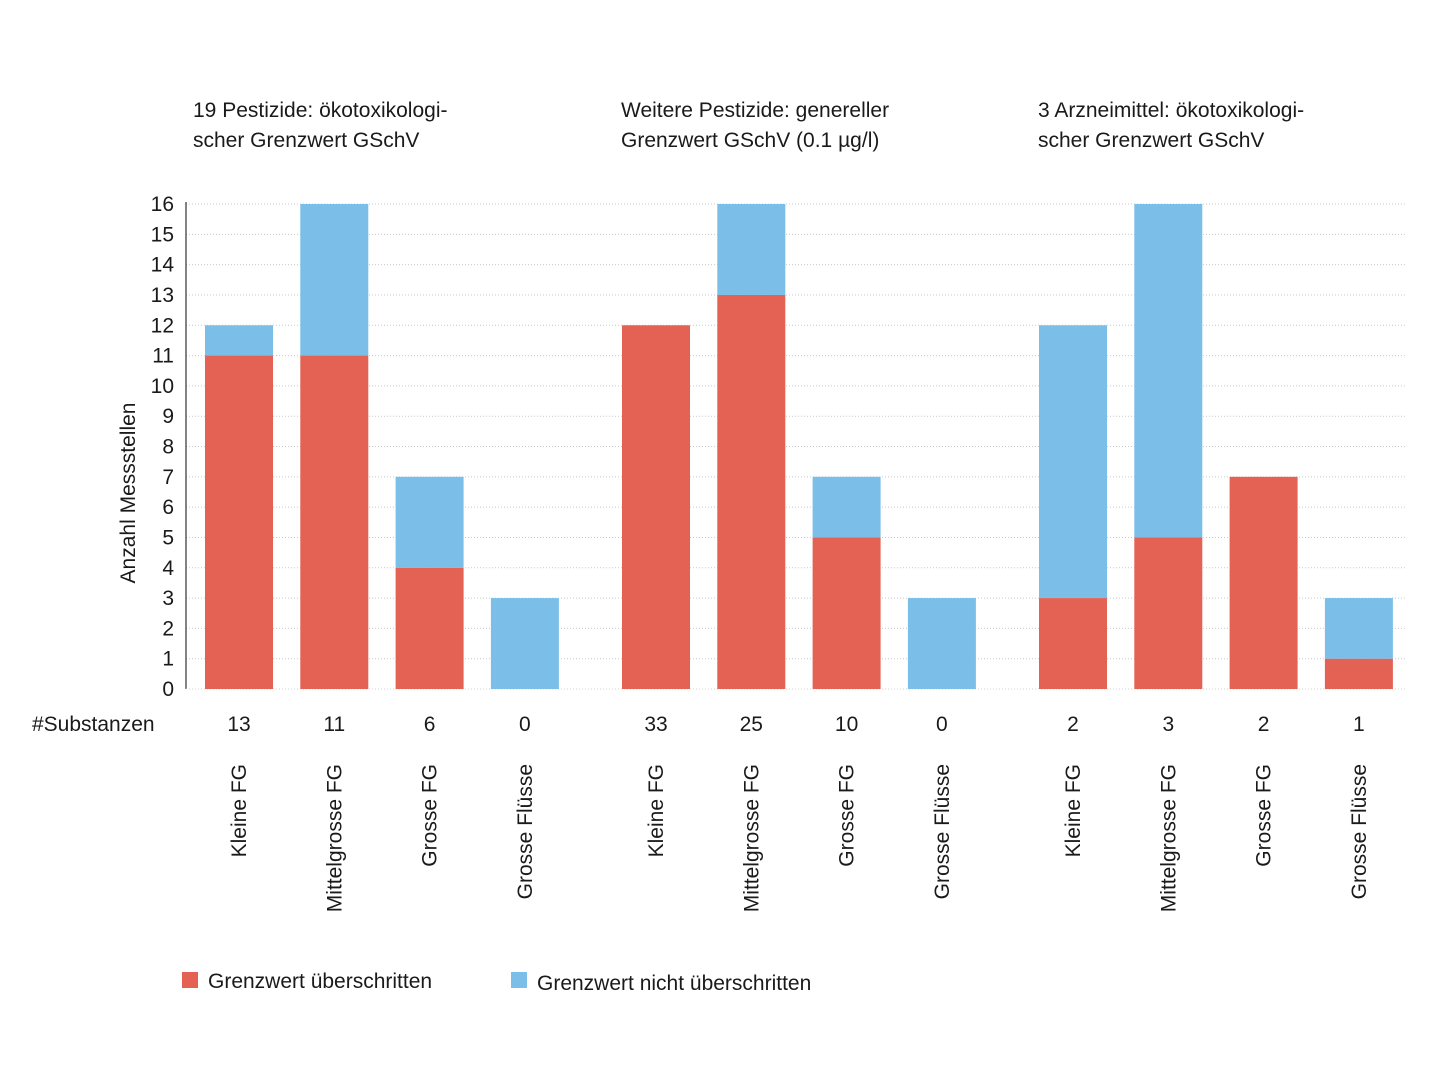  What do you see at coordinates (750, 140) in the screenshot?
I see `group-title-line: Grenzwert GSchV (0.1 µg/l)` at bounding box center [750, 140].